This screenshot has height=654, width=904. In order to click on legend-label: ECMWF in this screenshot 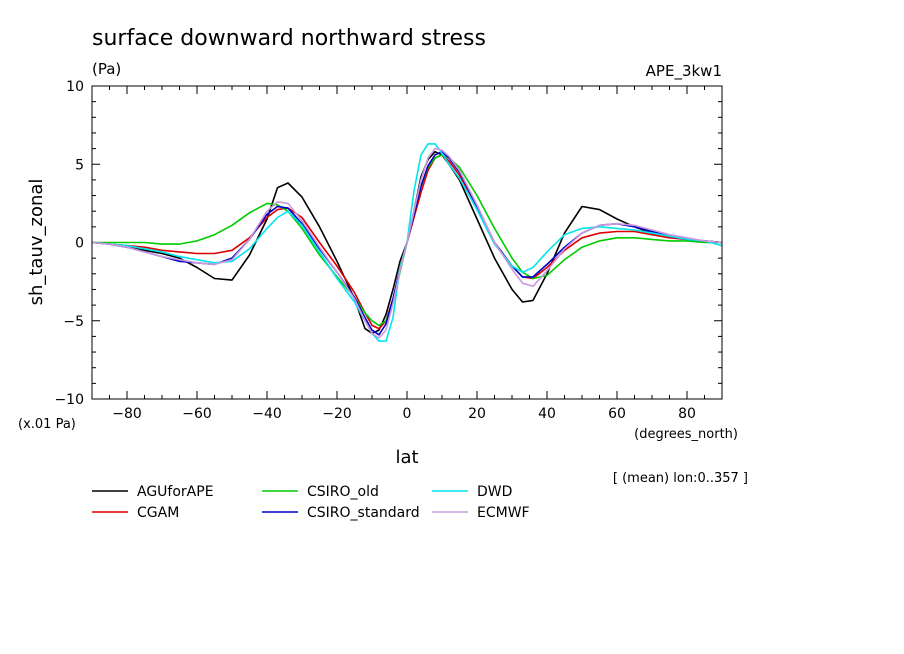, I will do `click(503, 513)`.